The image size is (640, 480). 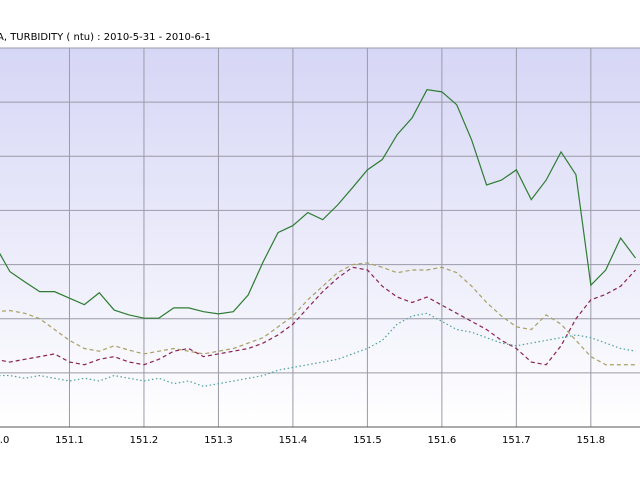 I want to click on x-tick-label: 151.0, so click(x=4, y=440).